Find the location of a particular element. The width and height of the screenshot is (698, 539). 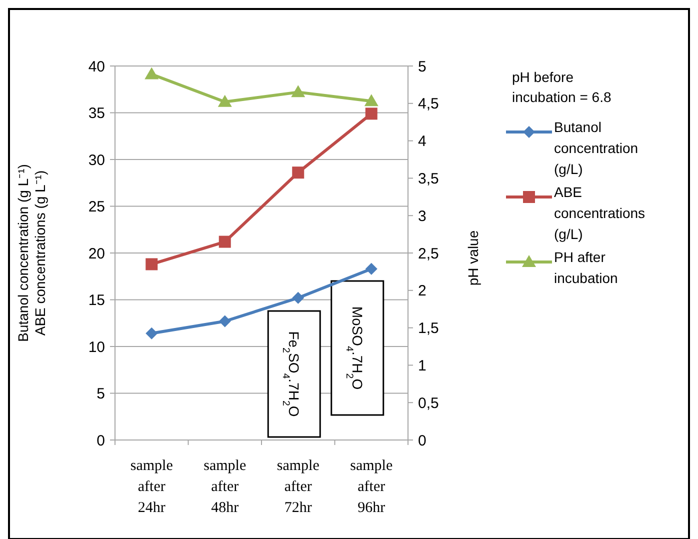

y2-tick-label: 4 is located at coordinates (422, 141).